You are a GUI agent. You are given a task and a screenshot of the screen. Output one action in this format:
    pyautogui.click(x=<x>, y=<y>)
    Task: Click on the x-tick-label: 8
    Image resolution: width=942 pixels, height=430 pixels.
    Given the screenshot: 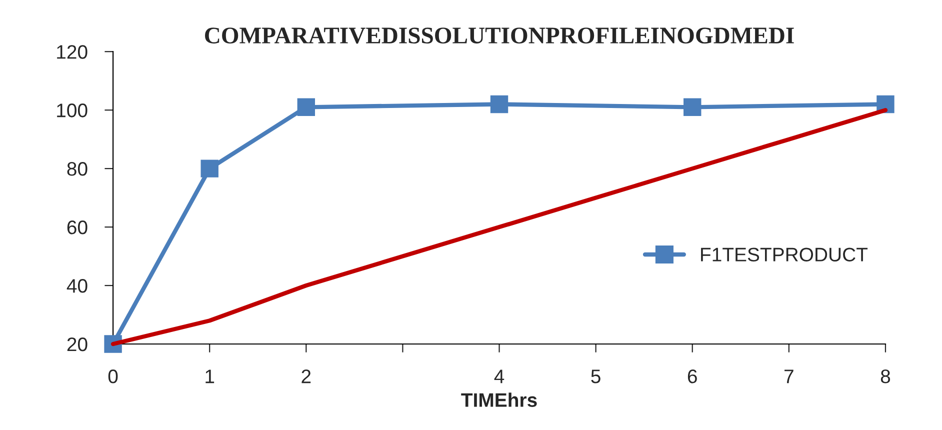 What is the action you would take?
    pyautogui.click(x=885, y=377)
    